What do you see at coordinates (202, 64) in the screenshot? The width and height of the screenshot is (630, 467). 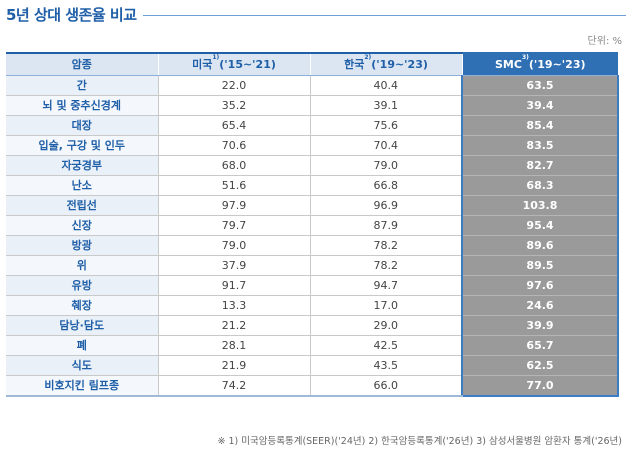 I see `header-us-name: 미국` at bounding box center [202, 64].